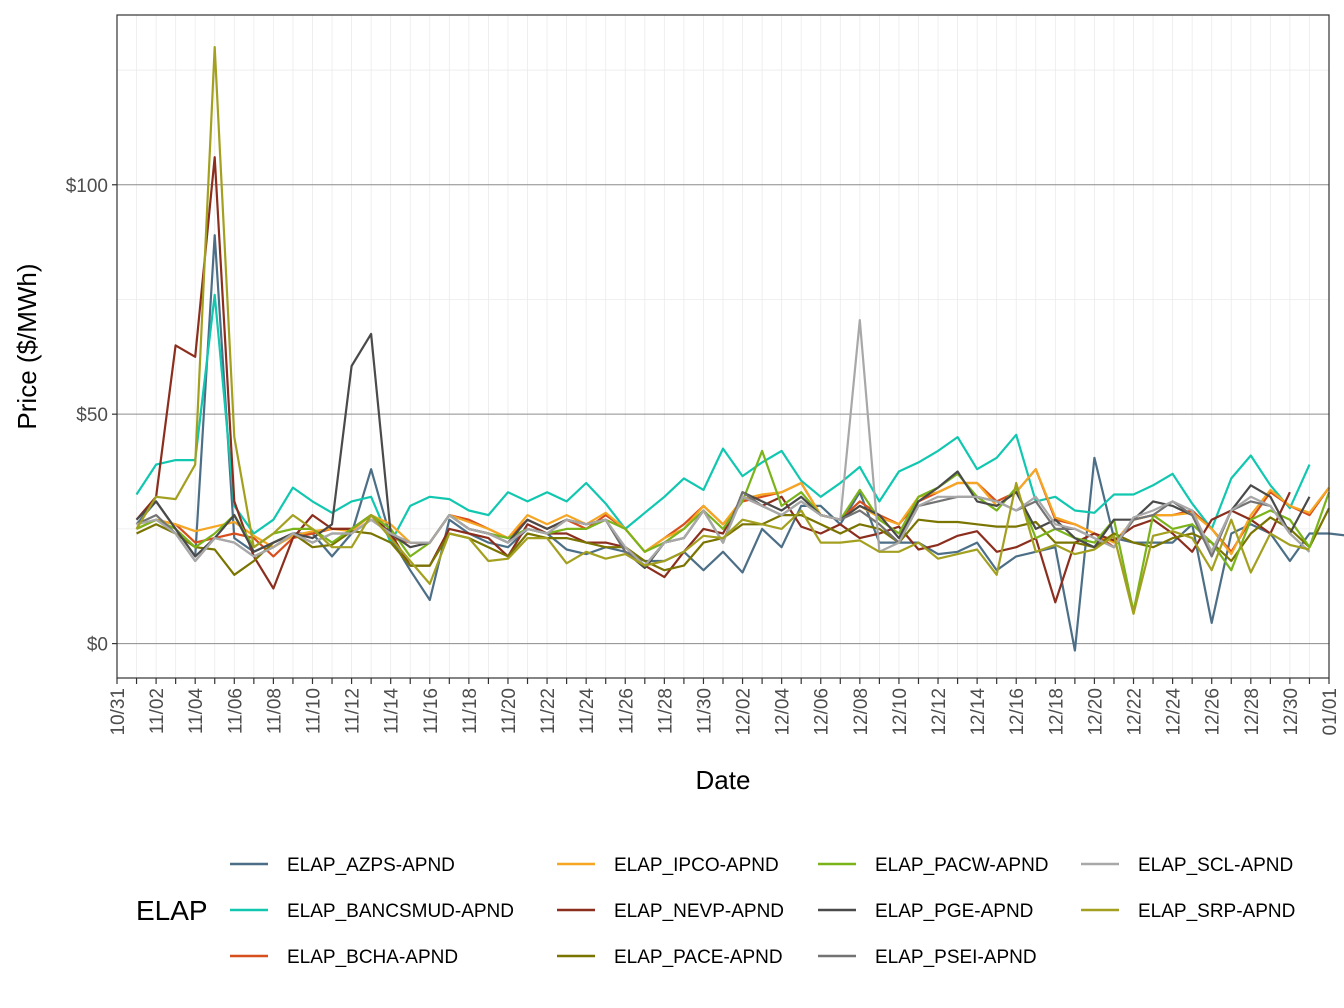 The width and height of the screenshot is (1344, 1008). Describe the element at coordinates (699, 911) in the screenshot. I see `legend-label: ELAP_NEVP-APND` at that location.